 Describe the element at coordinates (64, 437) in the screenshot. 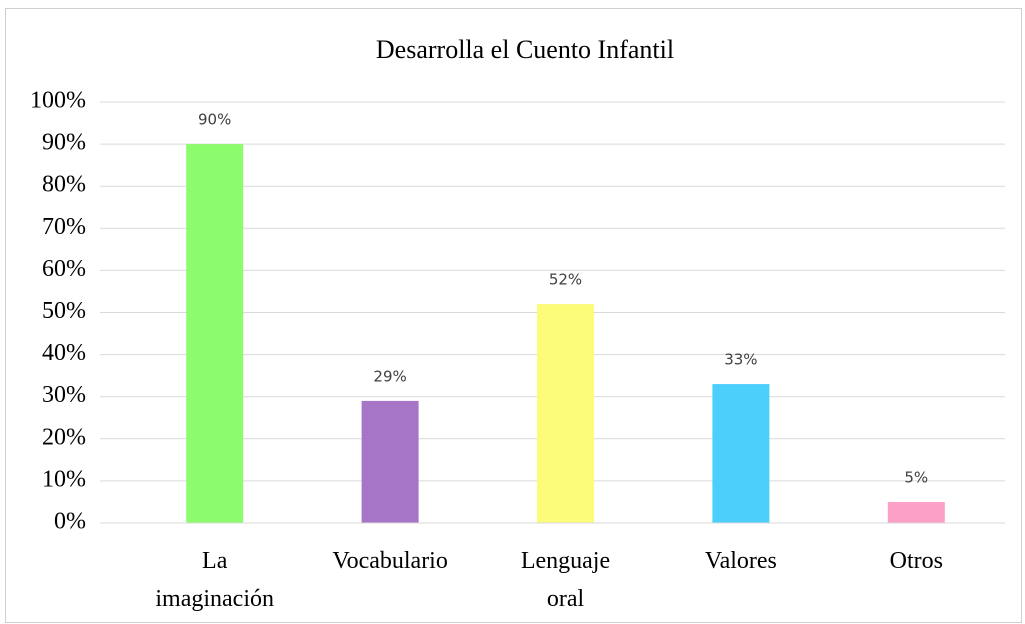

I see `y-tick-label: 20%` at that location.